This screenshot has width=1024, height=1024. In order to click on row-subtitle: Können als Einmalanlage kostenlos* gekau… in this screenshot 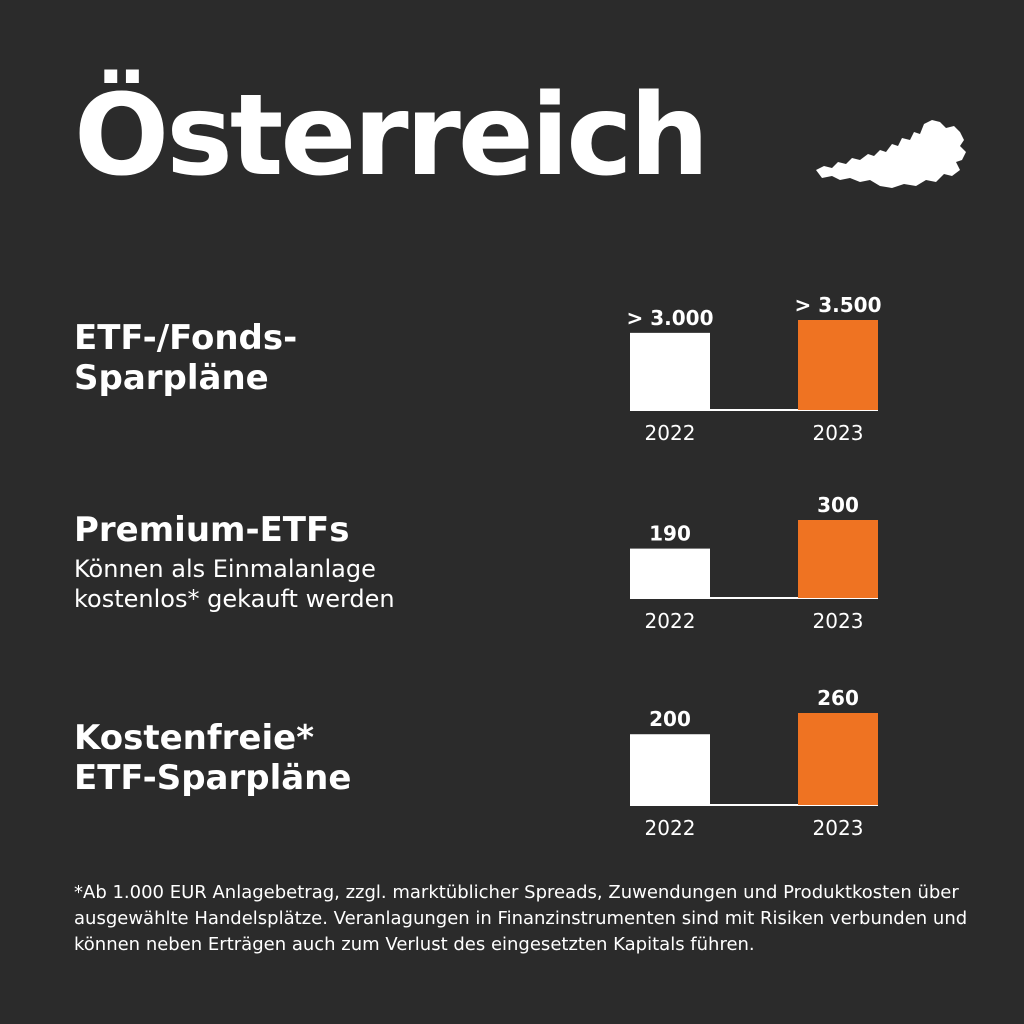, I will do `click(234, 584)`.